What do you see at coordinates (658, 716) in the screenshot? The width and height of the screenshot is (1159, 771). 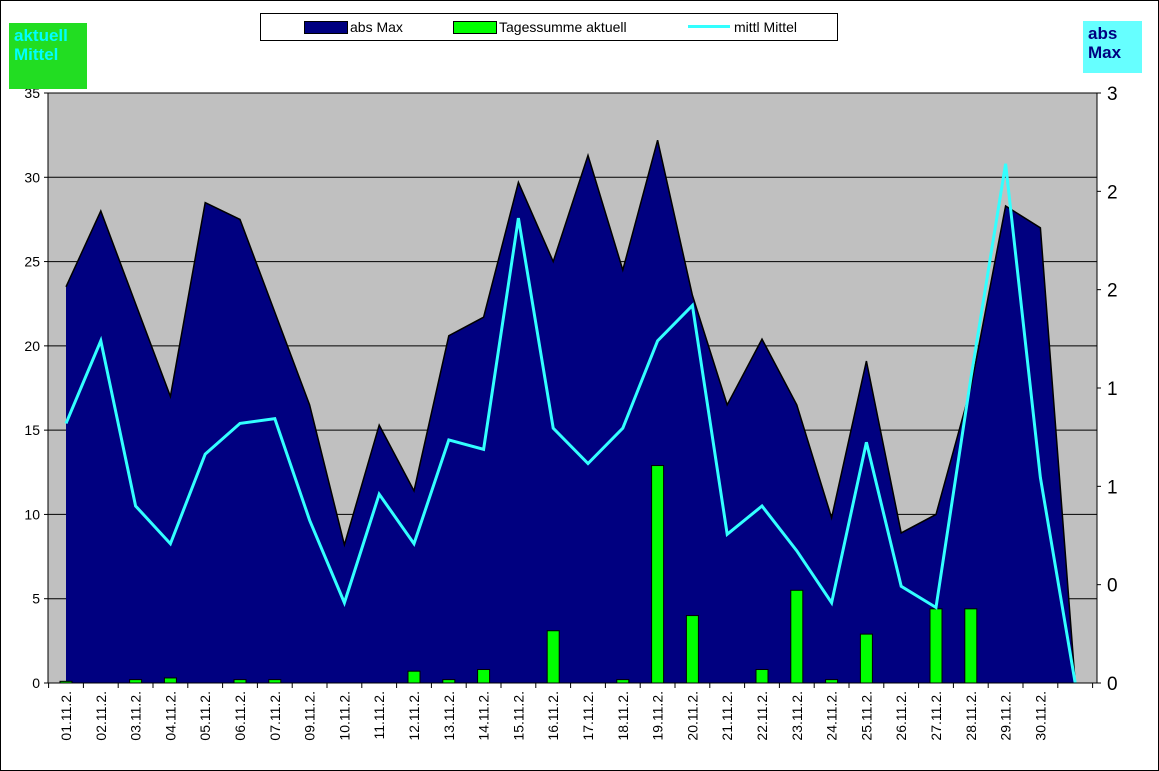 I see `x-tick-label: 19.11.2.` at bounding box center [658, 716].